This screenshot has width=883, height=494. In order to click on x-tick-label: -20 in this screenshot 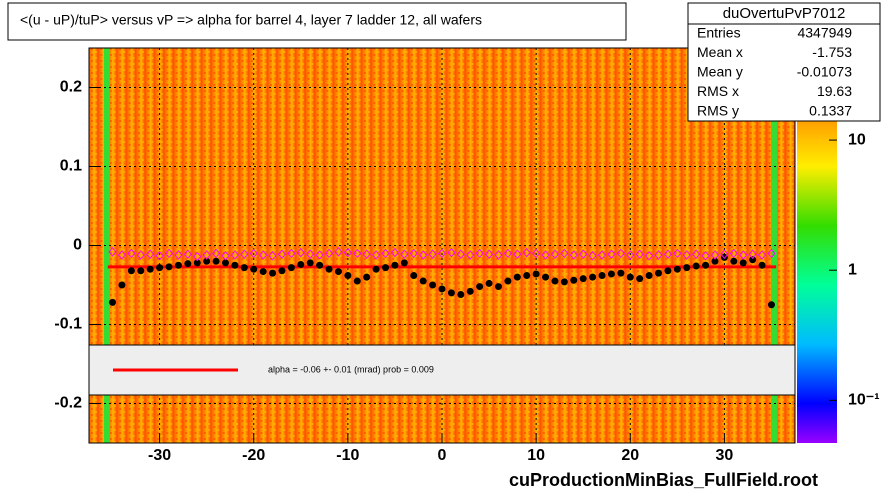, I will do `click(253, 455)`.